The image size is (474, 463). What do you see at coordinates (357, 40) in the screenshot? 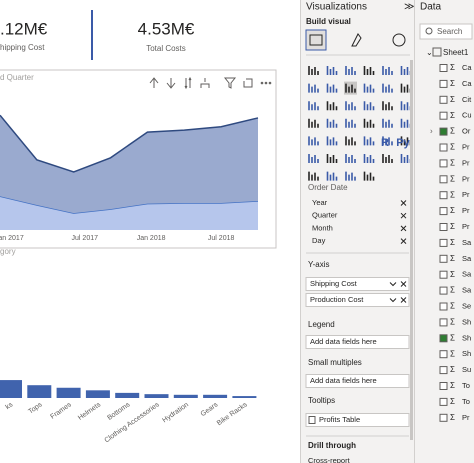
I see `build-tabs` at bounding box center [357, 40].